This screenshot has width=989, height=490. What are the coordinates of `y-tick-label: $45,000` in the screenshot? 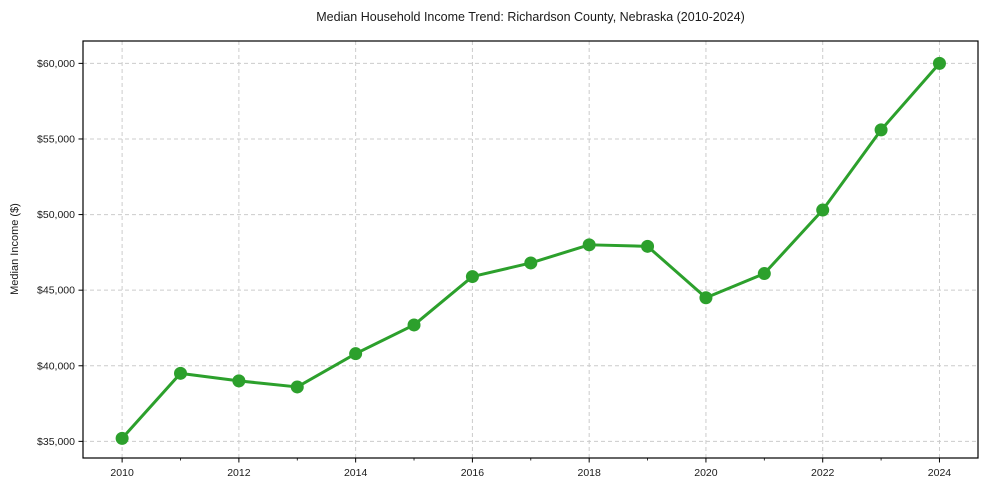 It's located at (56, 291).